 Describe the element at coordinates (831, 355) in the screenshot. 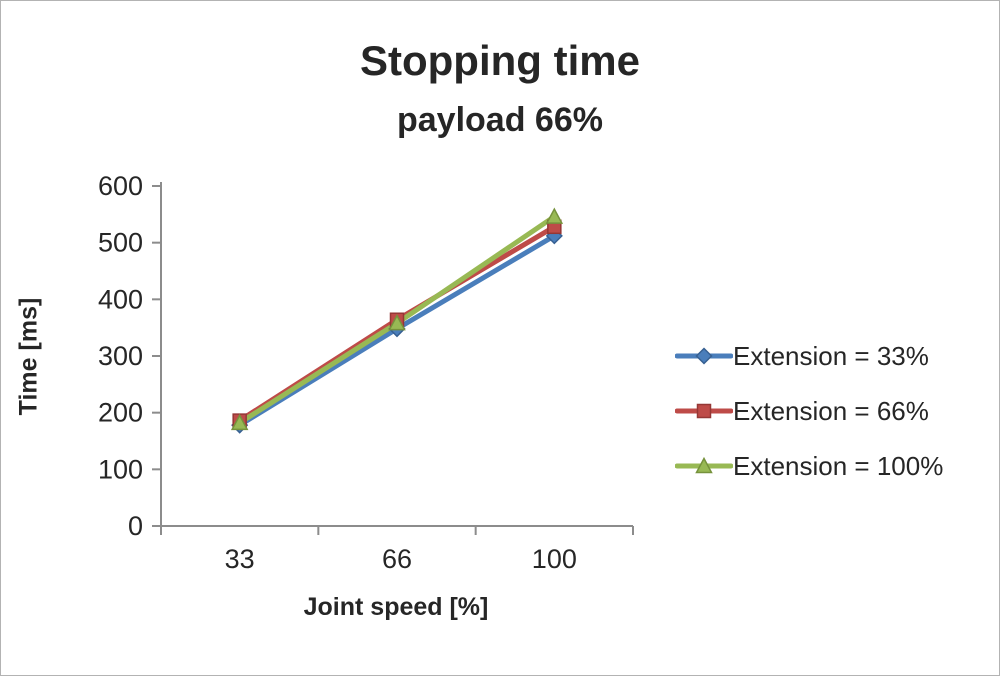

I see `legend-label: Extension = 33%` at that location.